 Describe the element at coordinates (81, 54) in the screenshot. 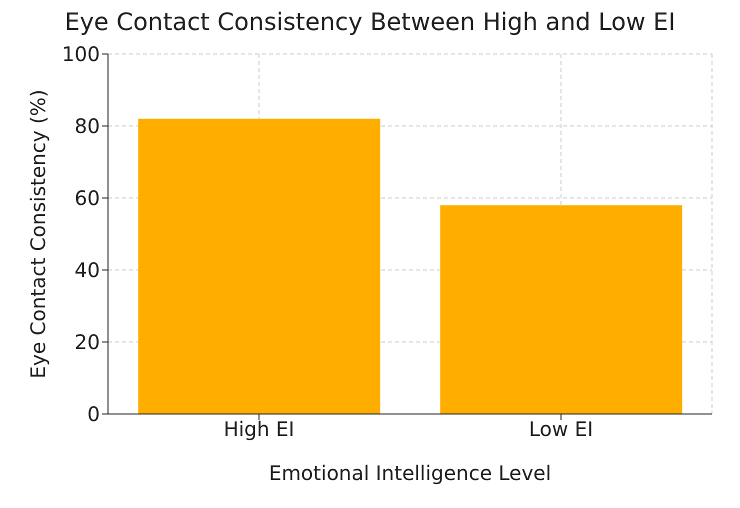

I see `y-tick-label: 100` at that location.